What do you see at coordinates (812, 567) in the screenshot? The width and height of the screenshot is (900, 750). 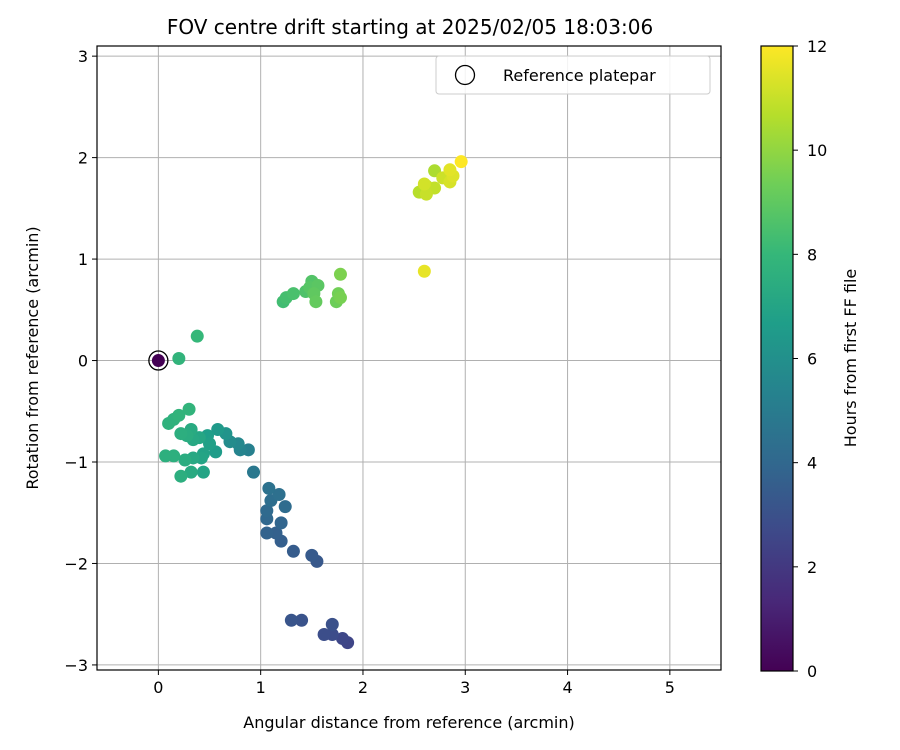 I see `colorbar-tick-label: 2` at bounding box center [812, 567].